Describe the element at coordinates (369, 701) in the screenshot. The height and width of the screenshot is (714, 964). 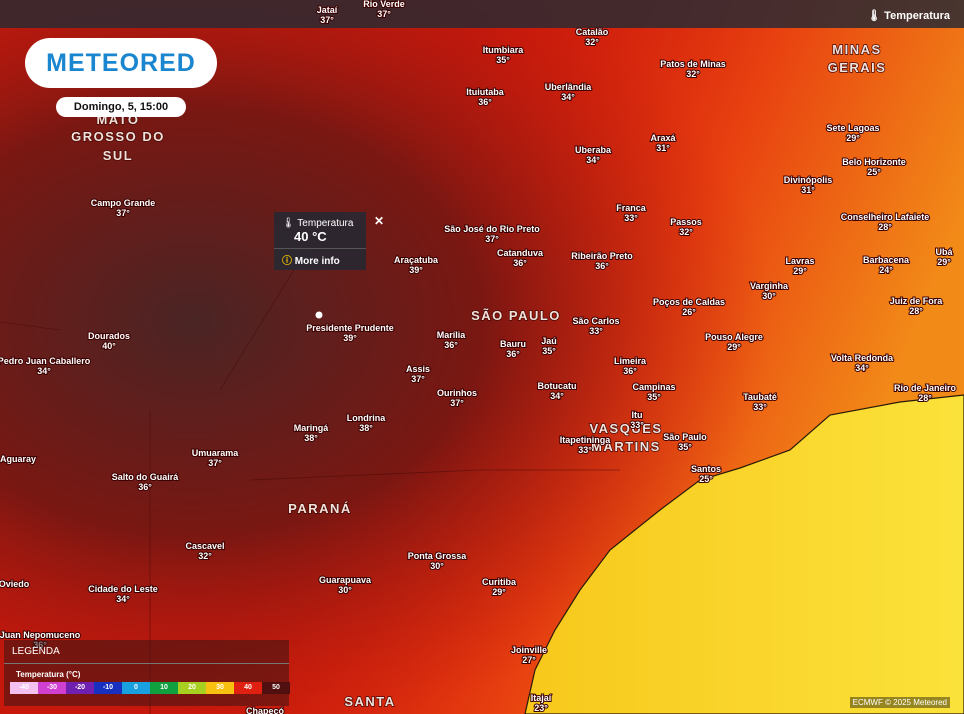
I see `region-label: SANTA` at that location.